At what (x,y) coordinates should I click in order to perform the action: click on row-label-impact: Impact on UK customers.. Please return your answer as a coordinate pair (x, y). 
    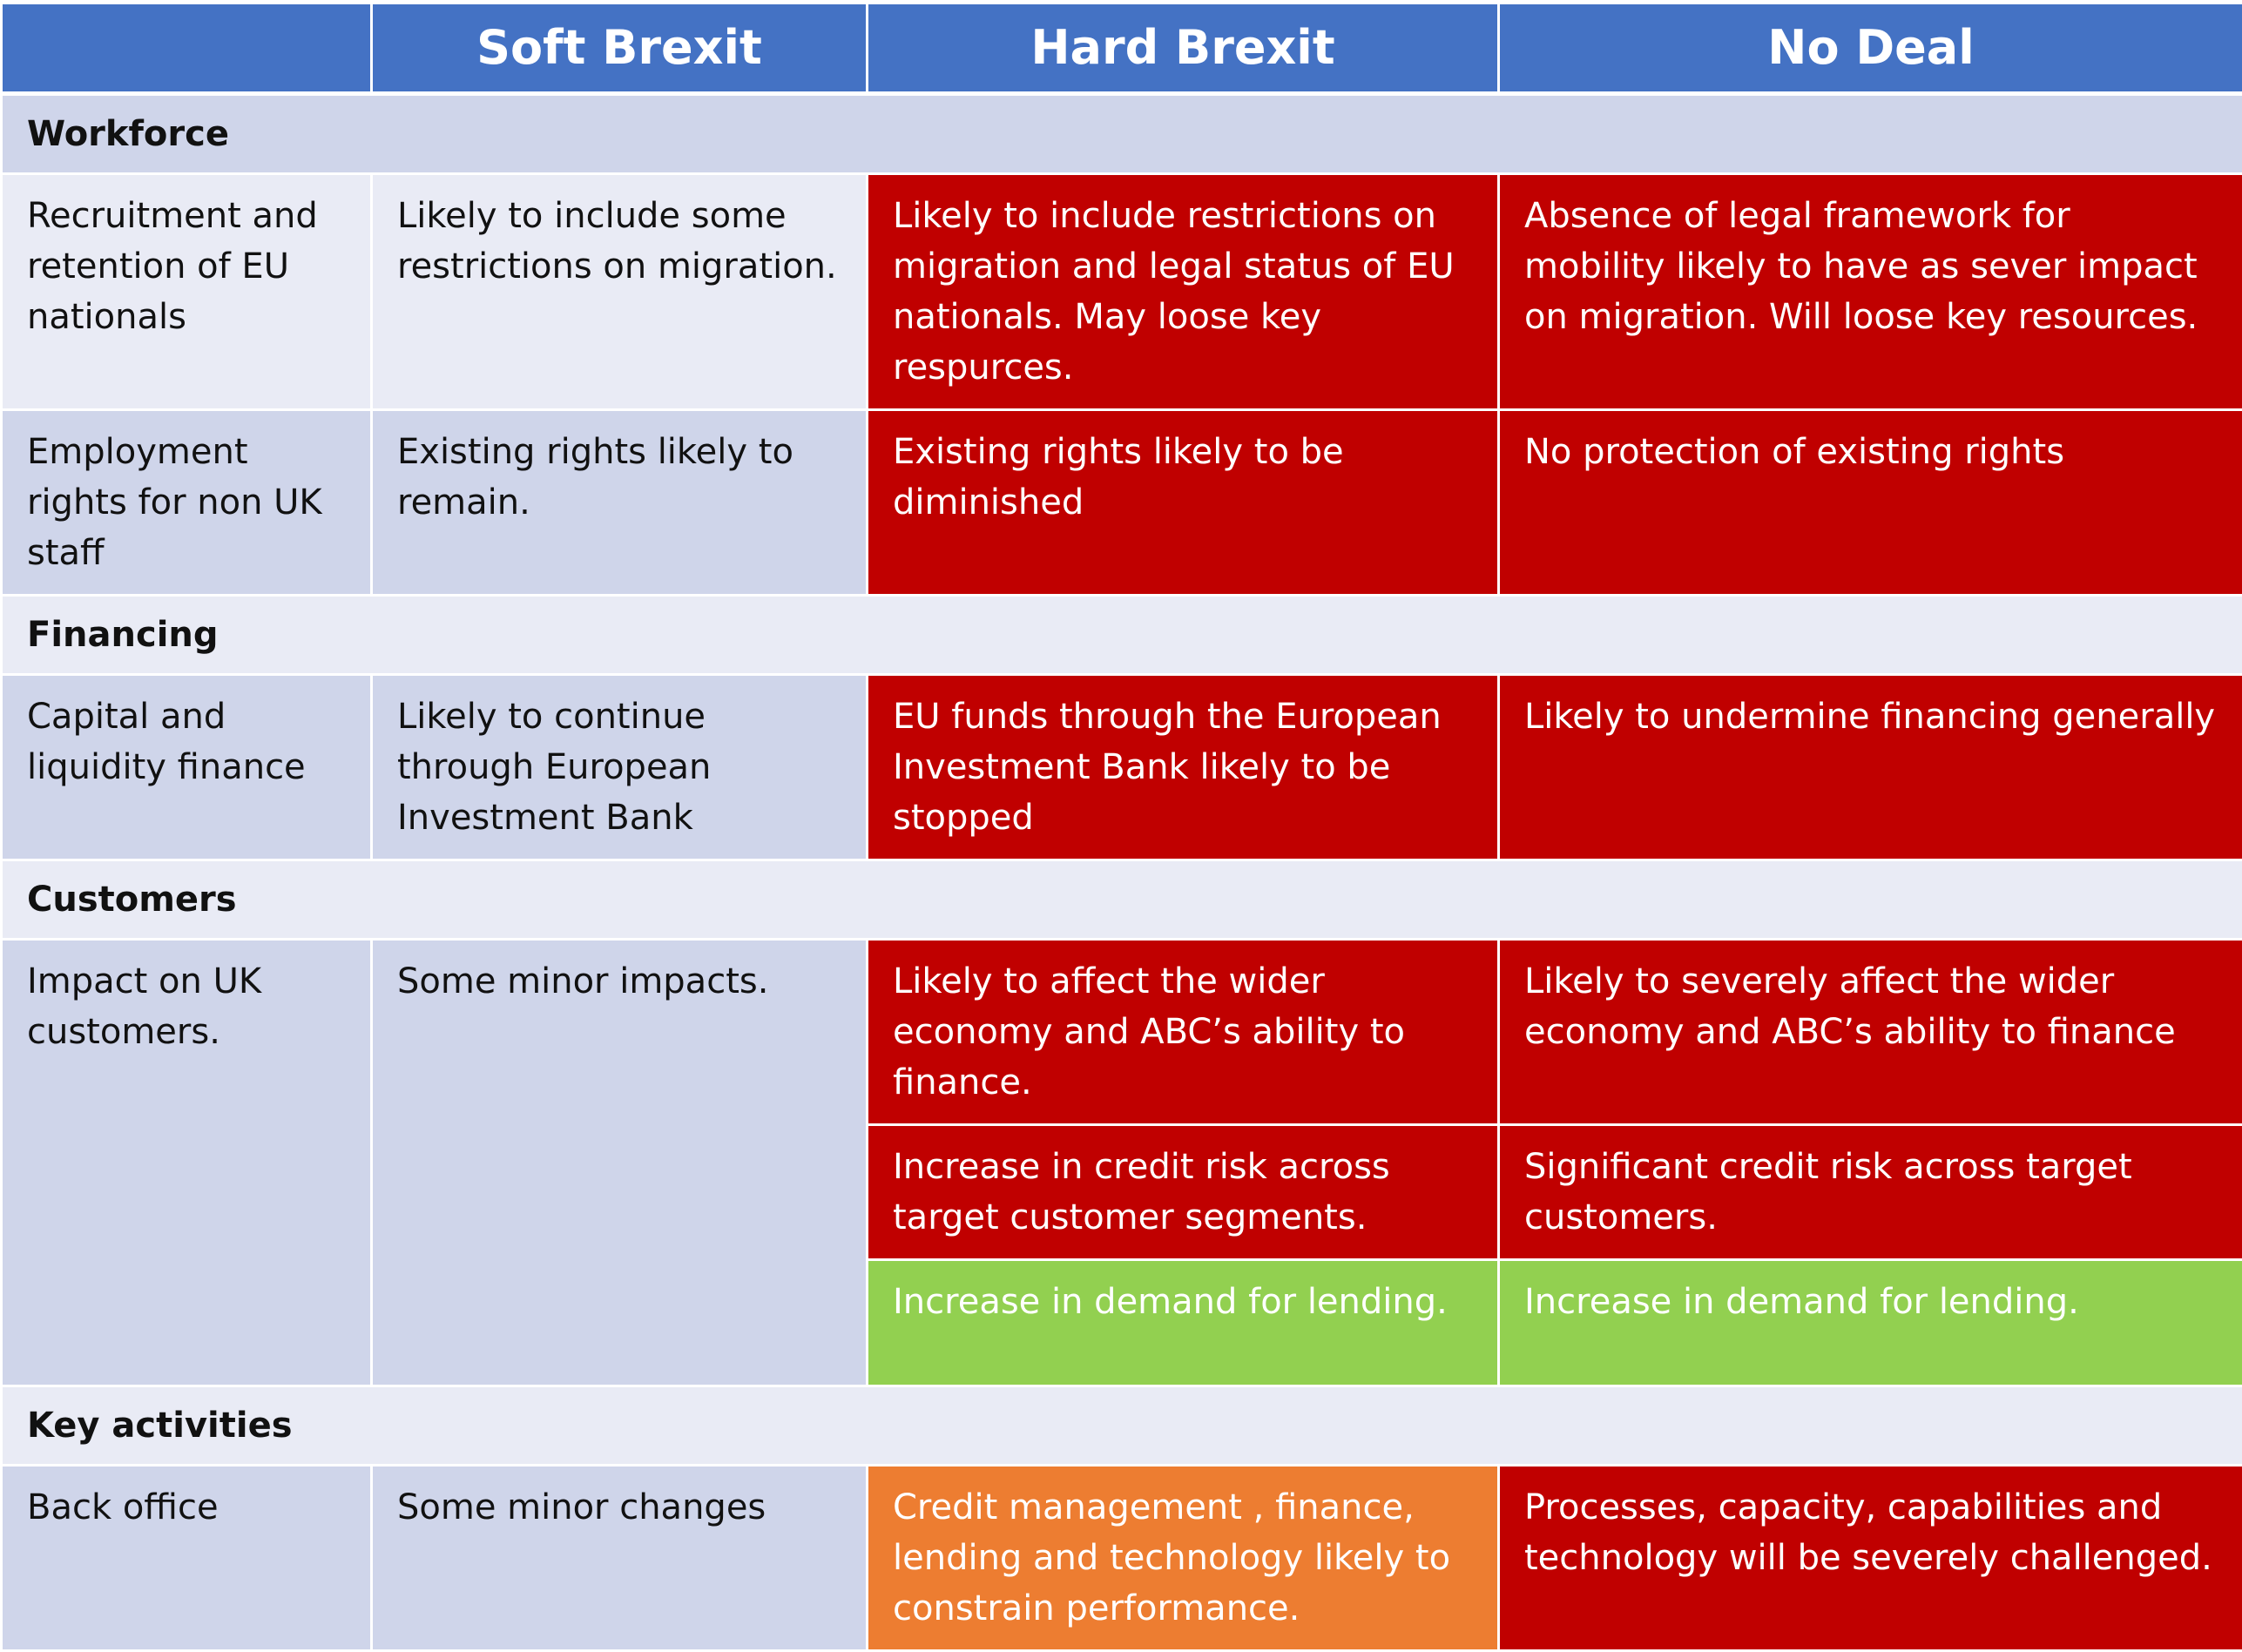
    Looking at the image, I should click on (187, 1163).